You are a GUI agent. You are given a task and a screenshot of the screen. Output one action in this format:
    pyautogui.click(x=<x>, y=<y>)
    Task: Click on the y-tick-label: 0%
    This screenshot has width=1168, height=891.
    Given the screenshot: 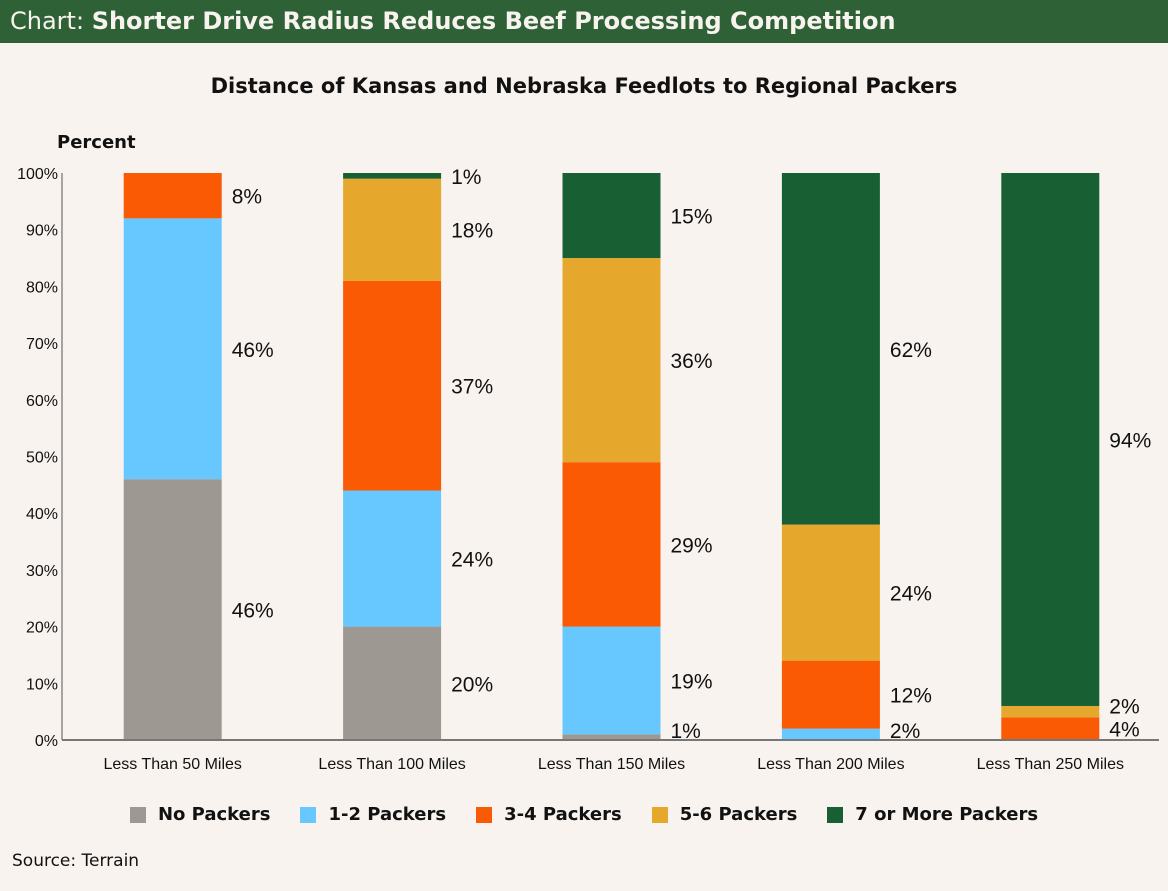 What is the action you would take?
    pyautogui.click(x=46, y=741)
    